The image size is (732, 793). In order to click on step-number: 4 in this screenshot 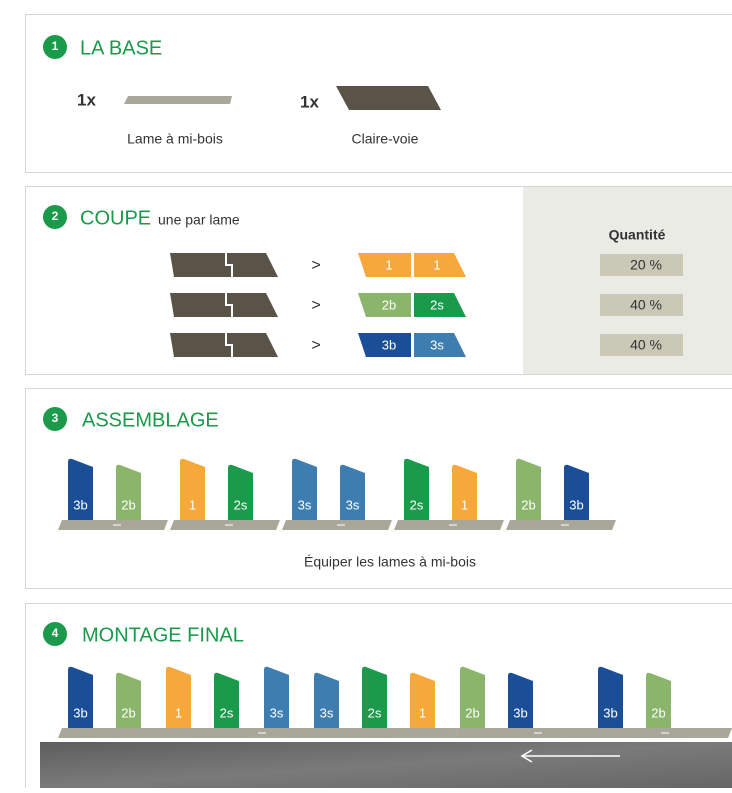, I will do `click(55, 633)`.